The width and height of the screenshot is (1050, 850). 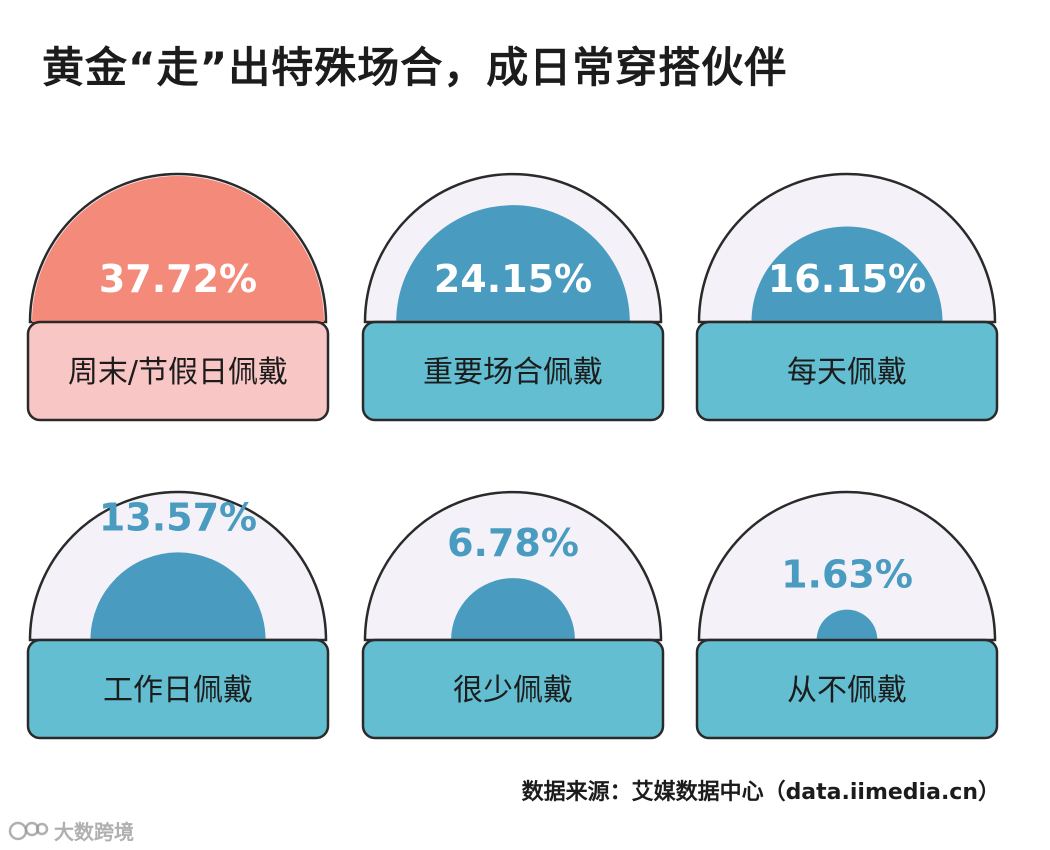 What do you see at coordinates (847, 575) in the screenshot?
I see `gauge-value-label: 1.63%` at bounding box center [847, 575].